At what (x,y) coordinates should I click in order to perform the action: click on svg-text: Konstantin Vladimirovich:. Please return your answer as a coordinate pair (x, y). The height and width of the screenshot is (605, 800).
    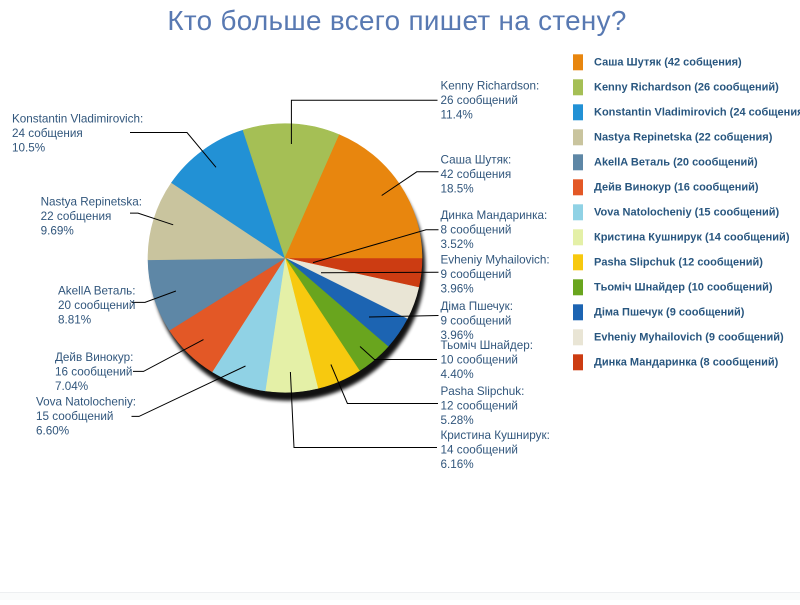
    Looking at the image, I should click on (77, 118).